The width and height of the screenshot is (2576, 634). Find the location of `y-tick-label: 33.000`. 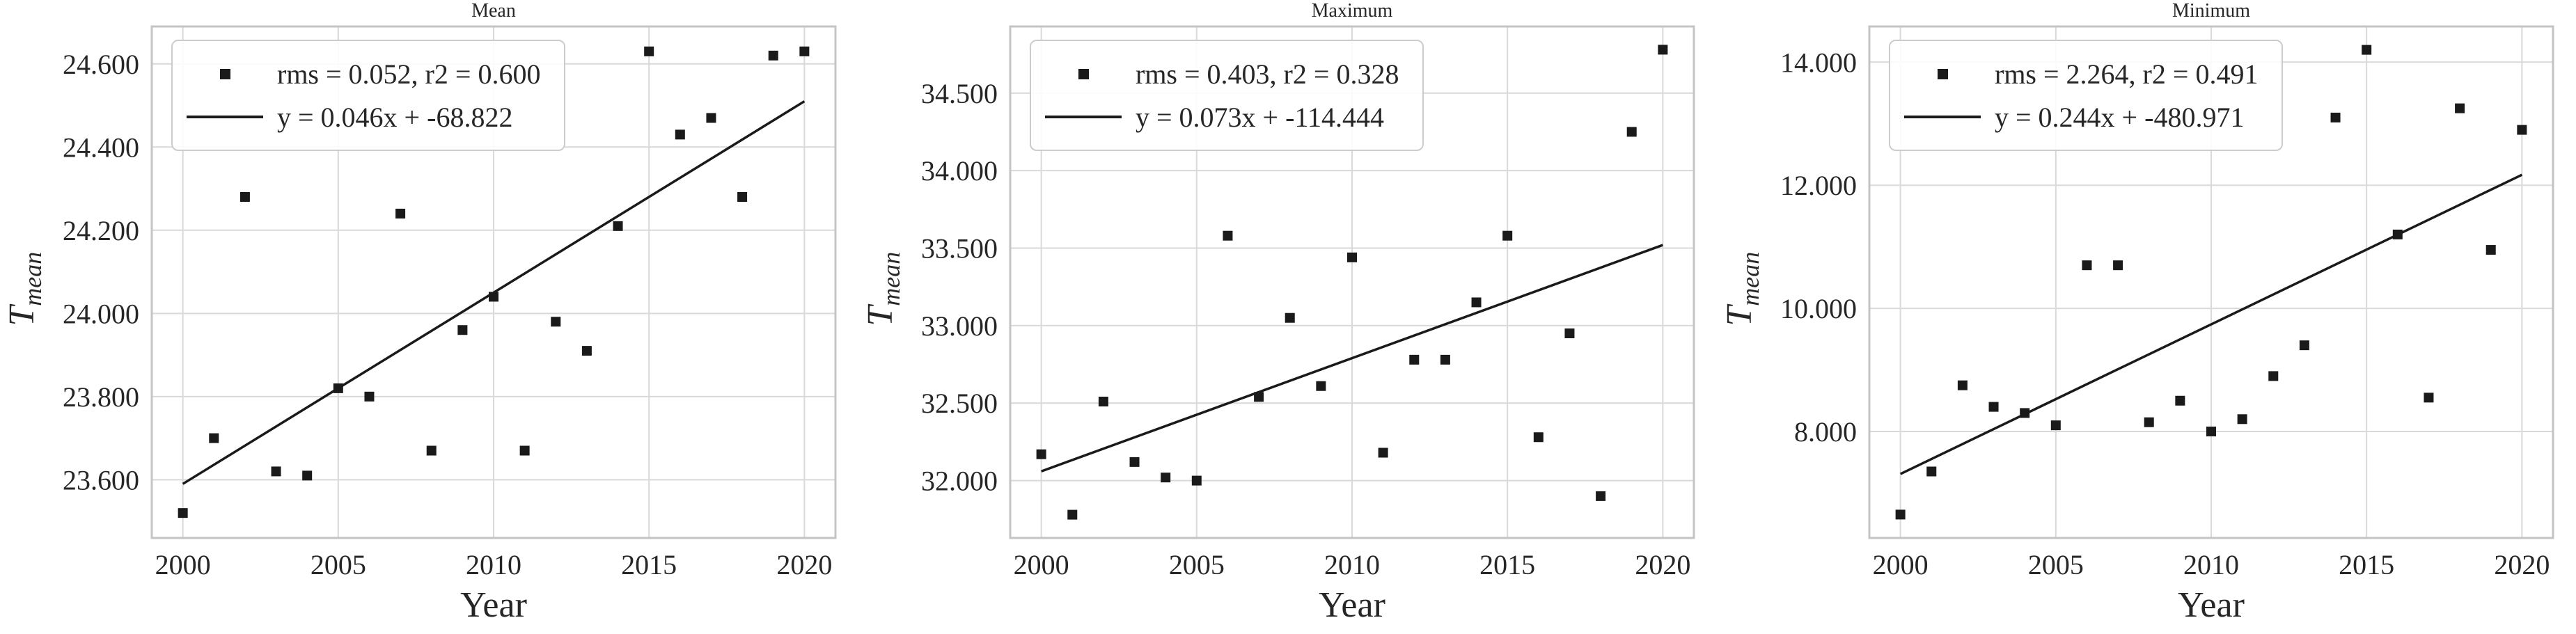

y-tick-label: 33.000 is located at coordinates (959, 326).